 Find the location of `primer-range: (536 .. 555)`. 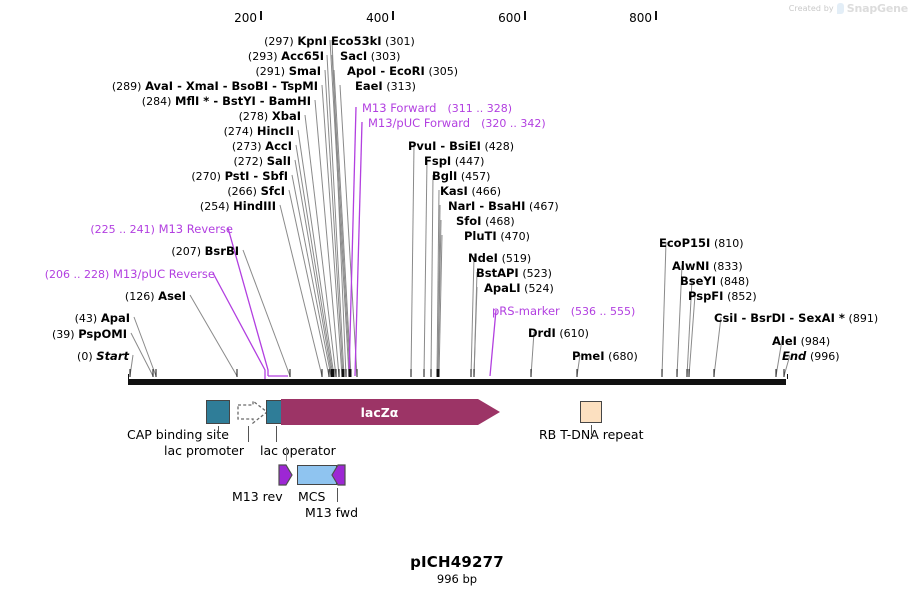

primer-range: (536 .. 555) is located at coordinates (603, 311).